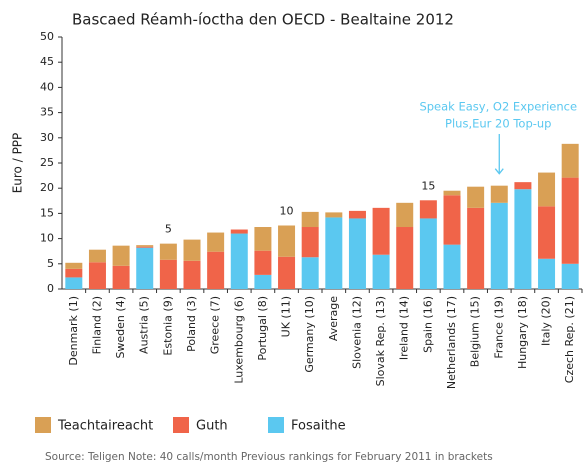 The height and width of the screenshot is (466, 585). Describe the element at coordinates (238, 340) in the screenshot. I see `x-tick-label: Luxembourg (6)` at that location.